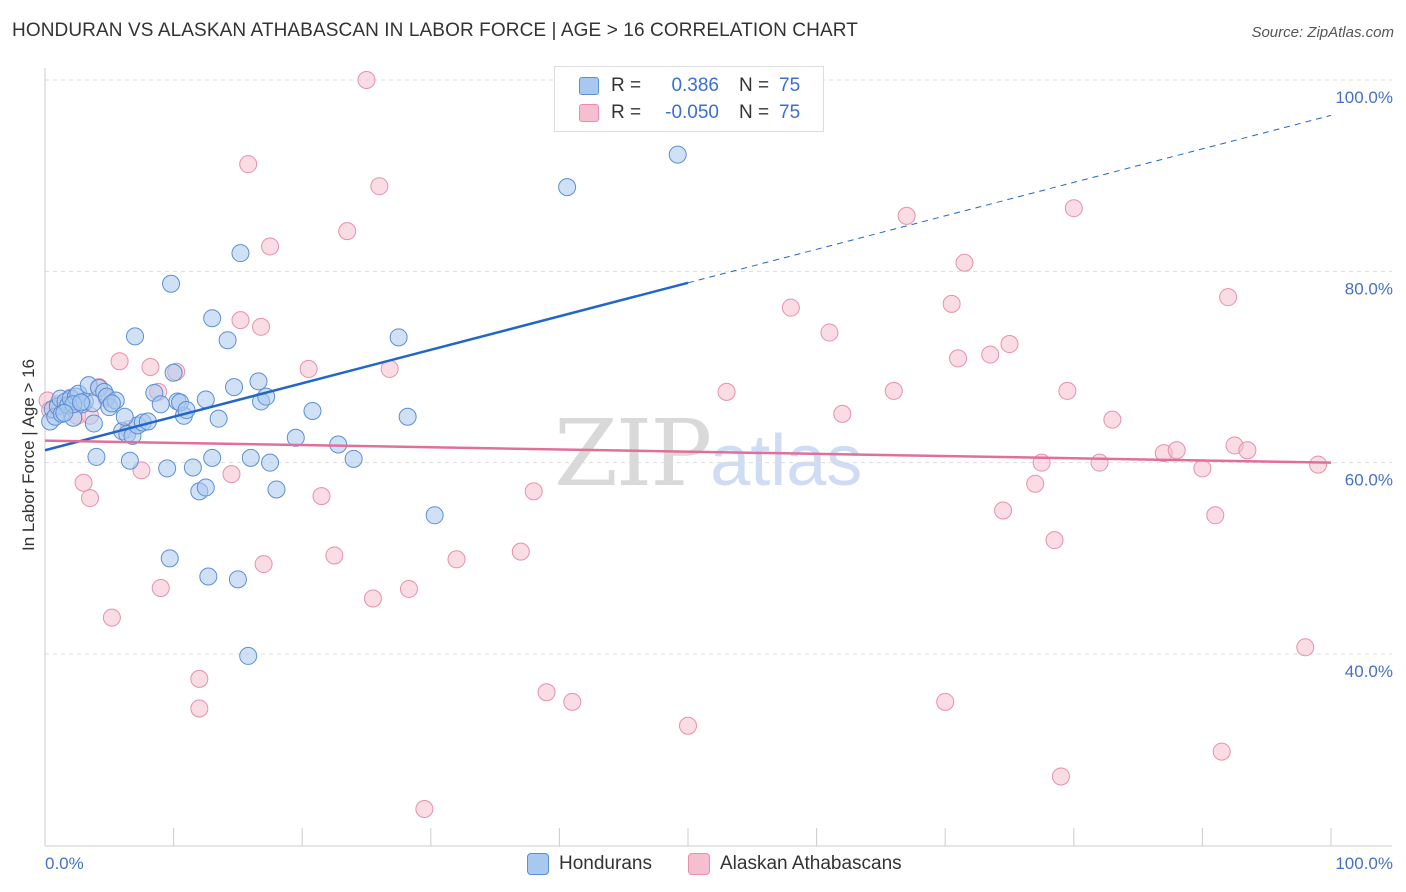 The width and height of the screenshot is (1406, 892). What do you see at coordinates (1009, 199) in the screenshot?
I see `honduran-trend-extension` at bounding box center [1009, 199].